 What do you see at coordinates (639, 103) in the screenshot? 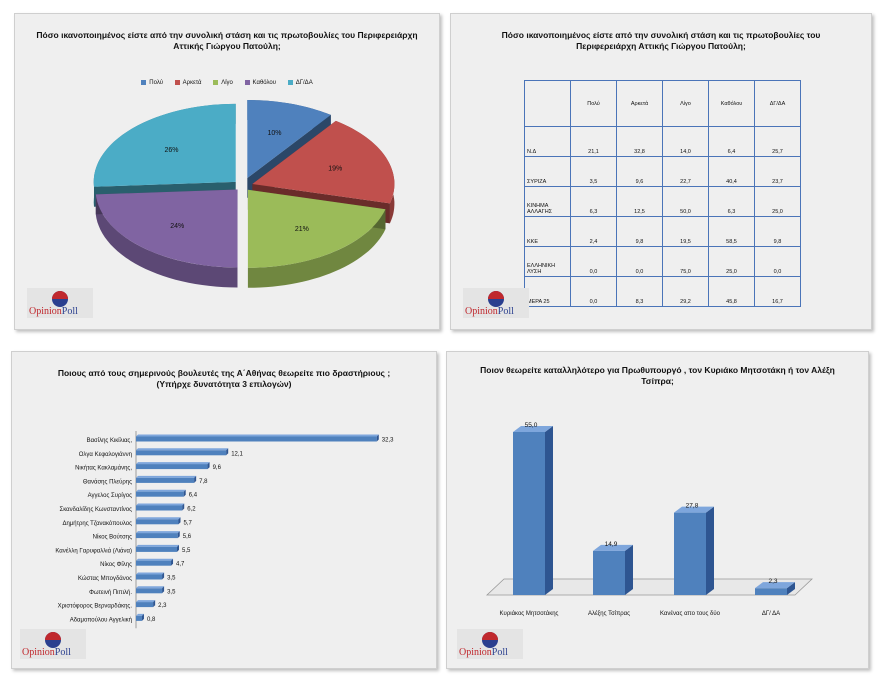
I see `col-header: Αρκετά` at bounding box center [639, 103].